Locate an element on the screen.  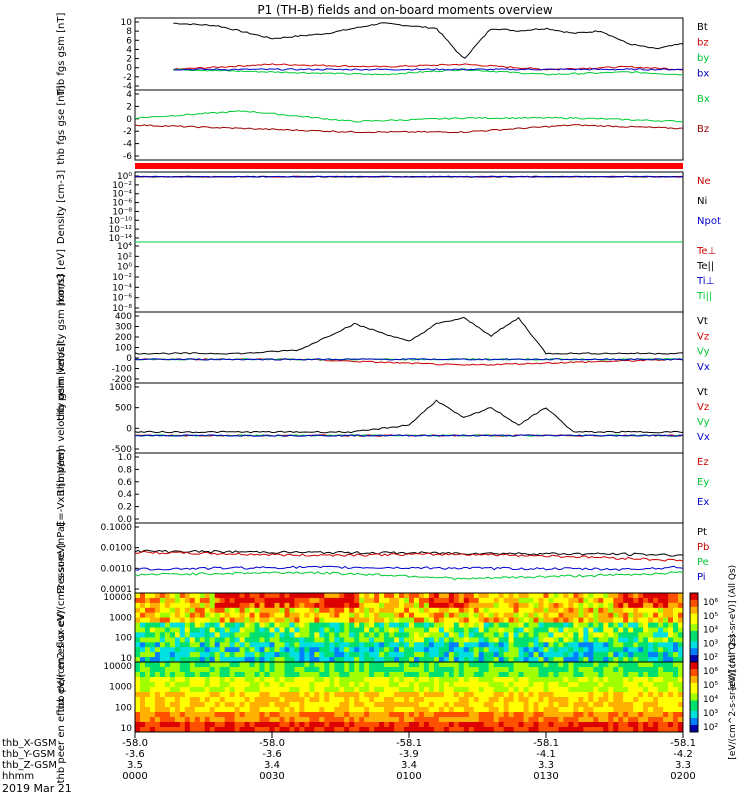
y-tick-label: -4 is located at coordinates (127, 145).